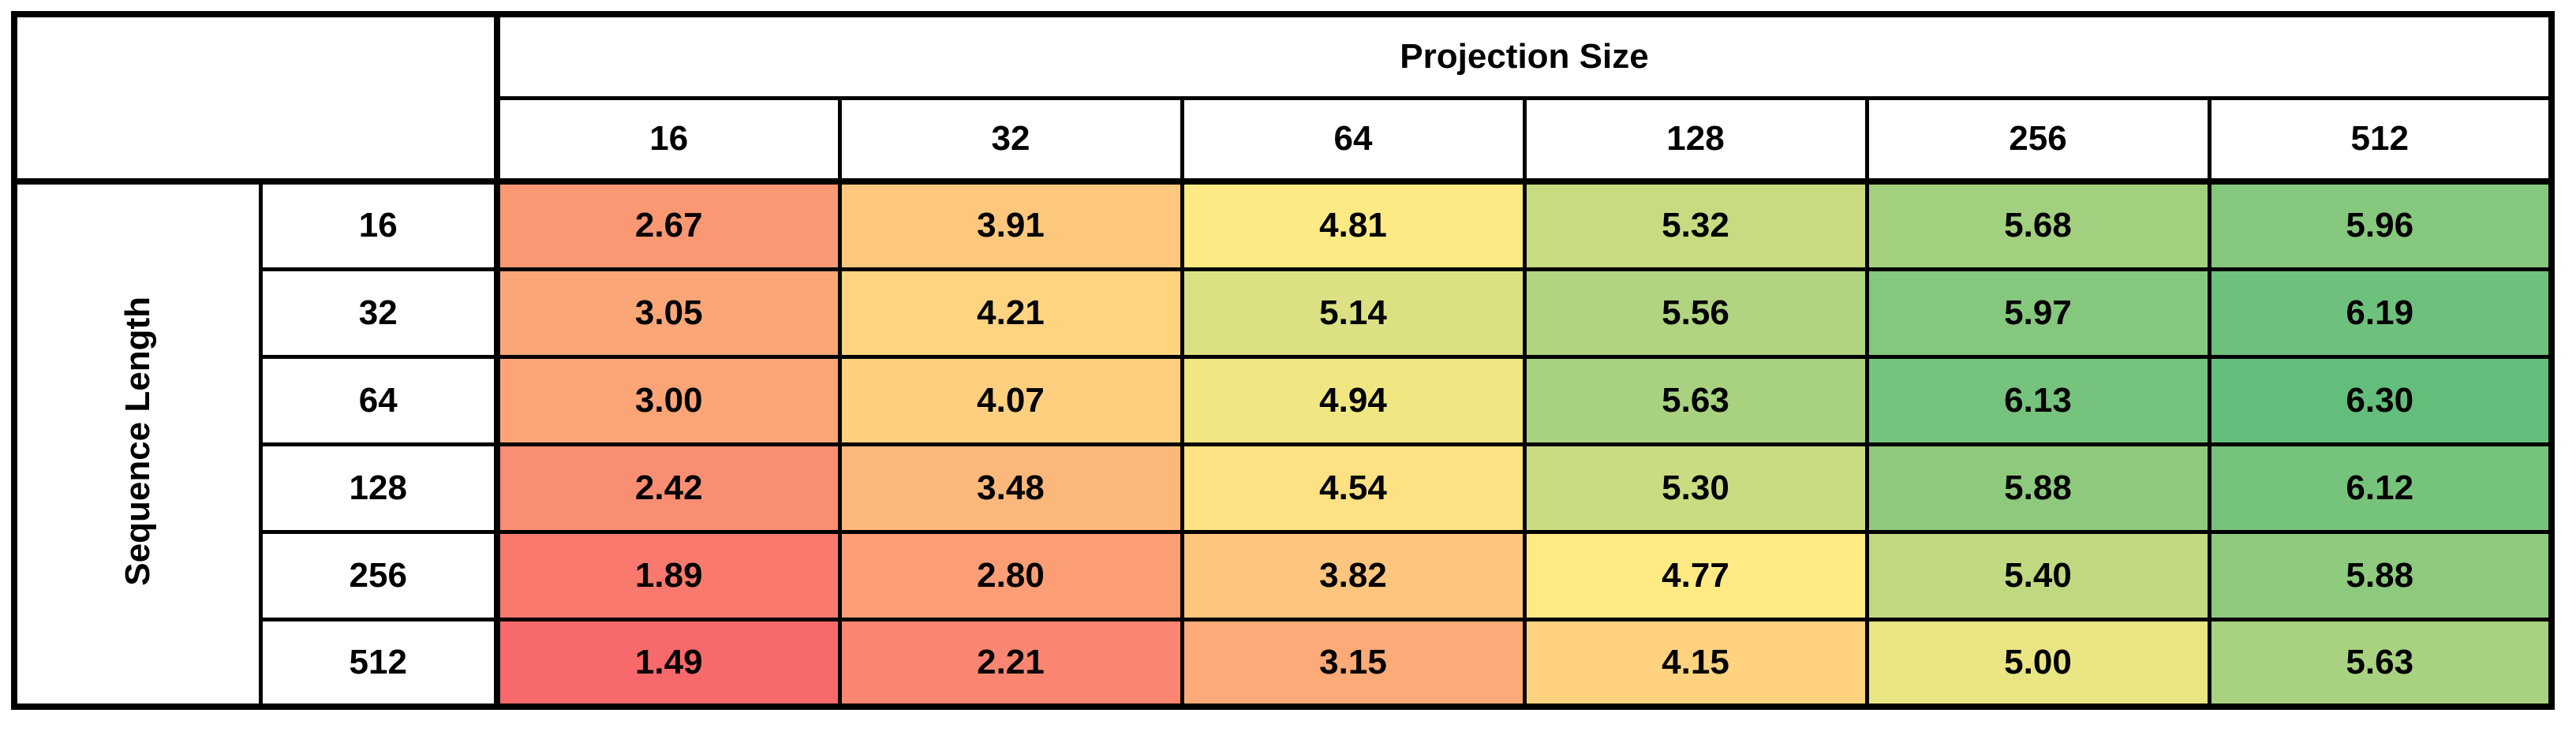 The height and width of the screenshot is (739, 2576). Describe the element at coordinates (2380, 488) in the screenshot. I see `heatmap-cell-128-512: 6.12` at that location.